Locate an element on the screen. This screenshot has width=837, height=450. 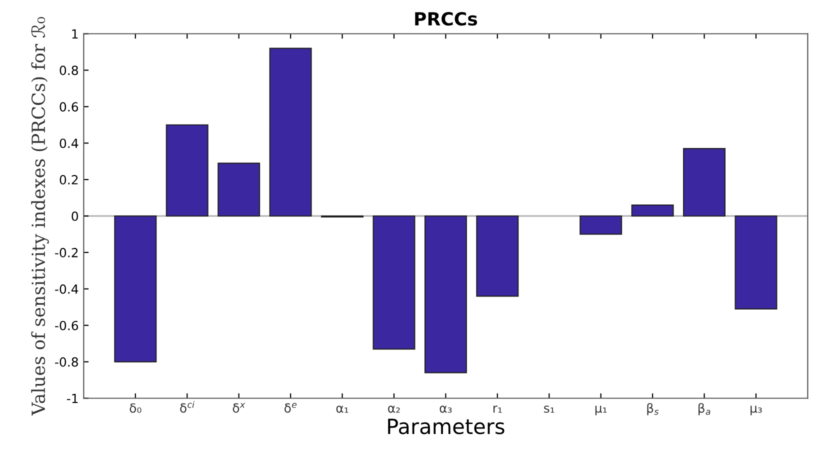
x-tick-label: δ₀ is located at coordinates (136, 408).